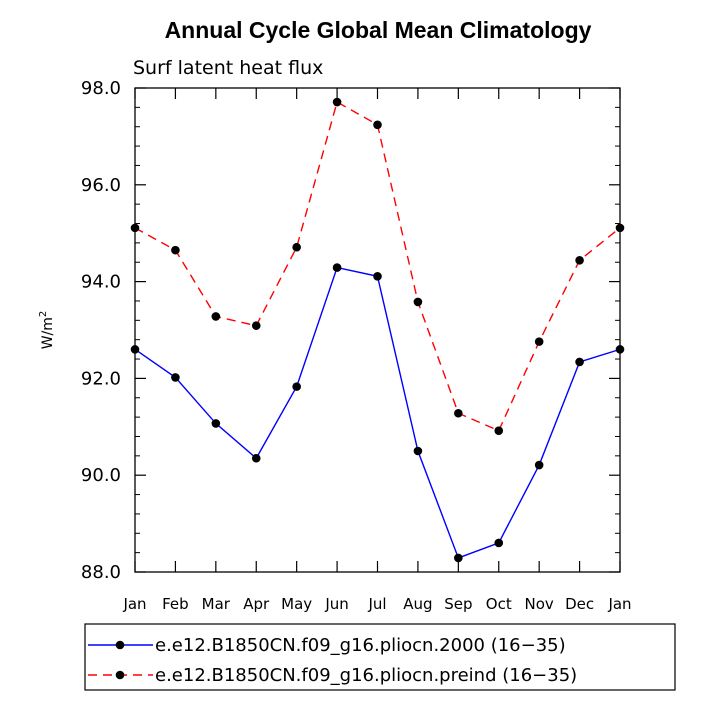 The width and height of the screenshot is (713, 713). I want to click on legend-box, so click(380, 657).